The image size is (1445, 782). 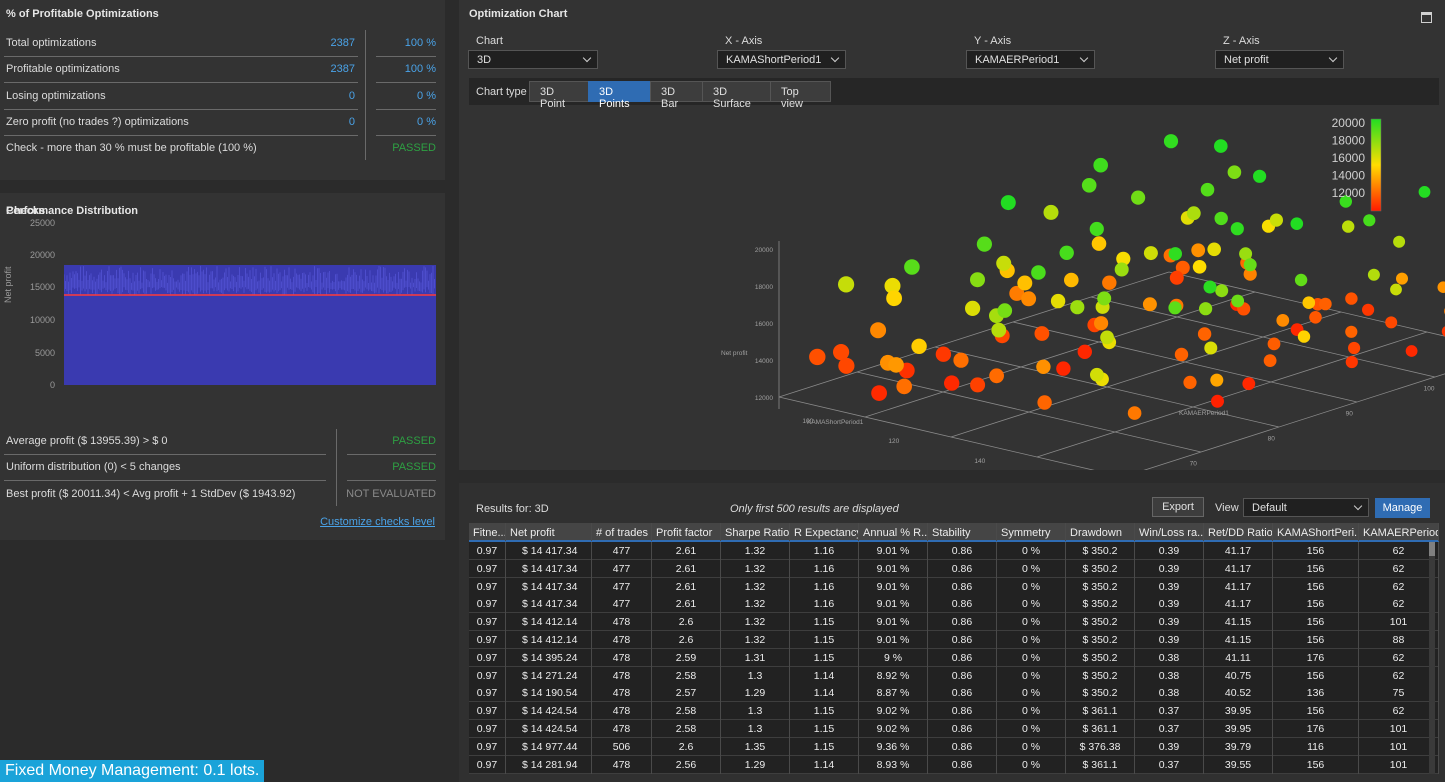 I want to click on column-header: Net profit, so click(x=549, y=532).